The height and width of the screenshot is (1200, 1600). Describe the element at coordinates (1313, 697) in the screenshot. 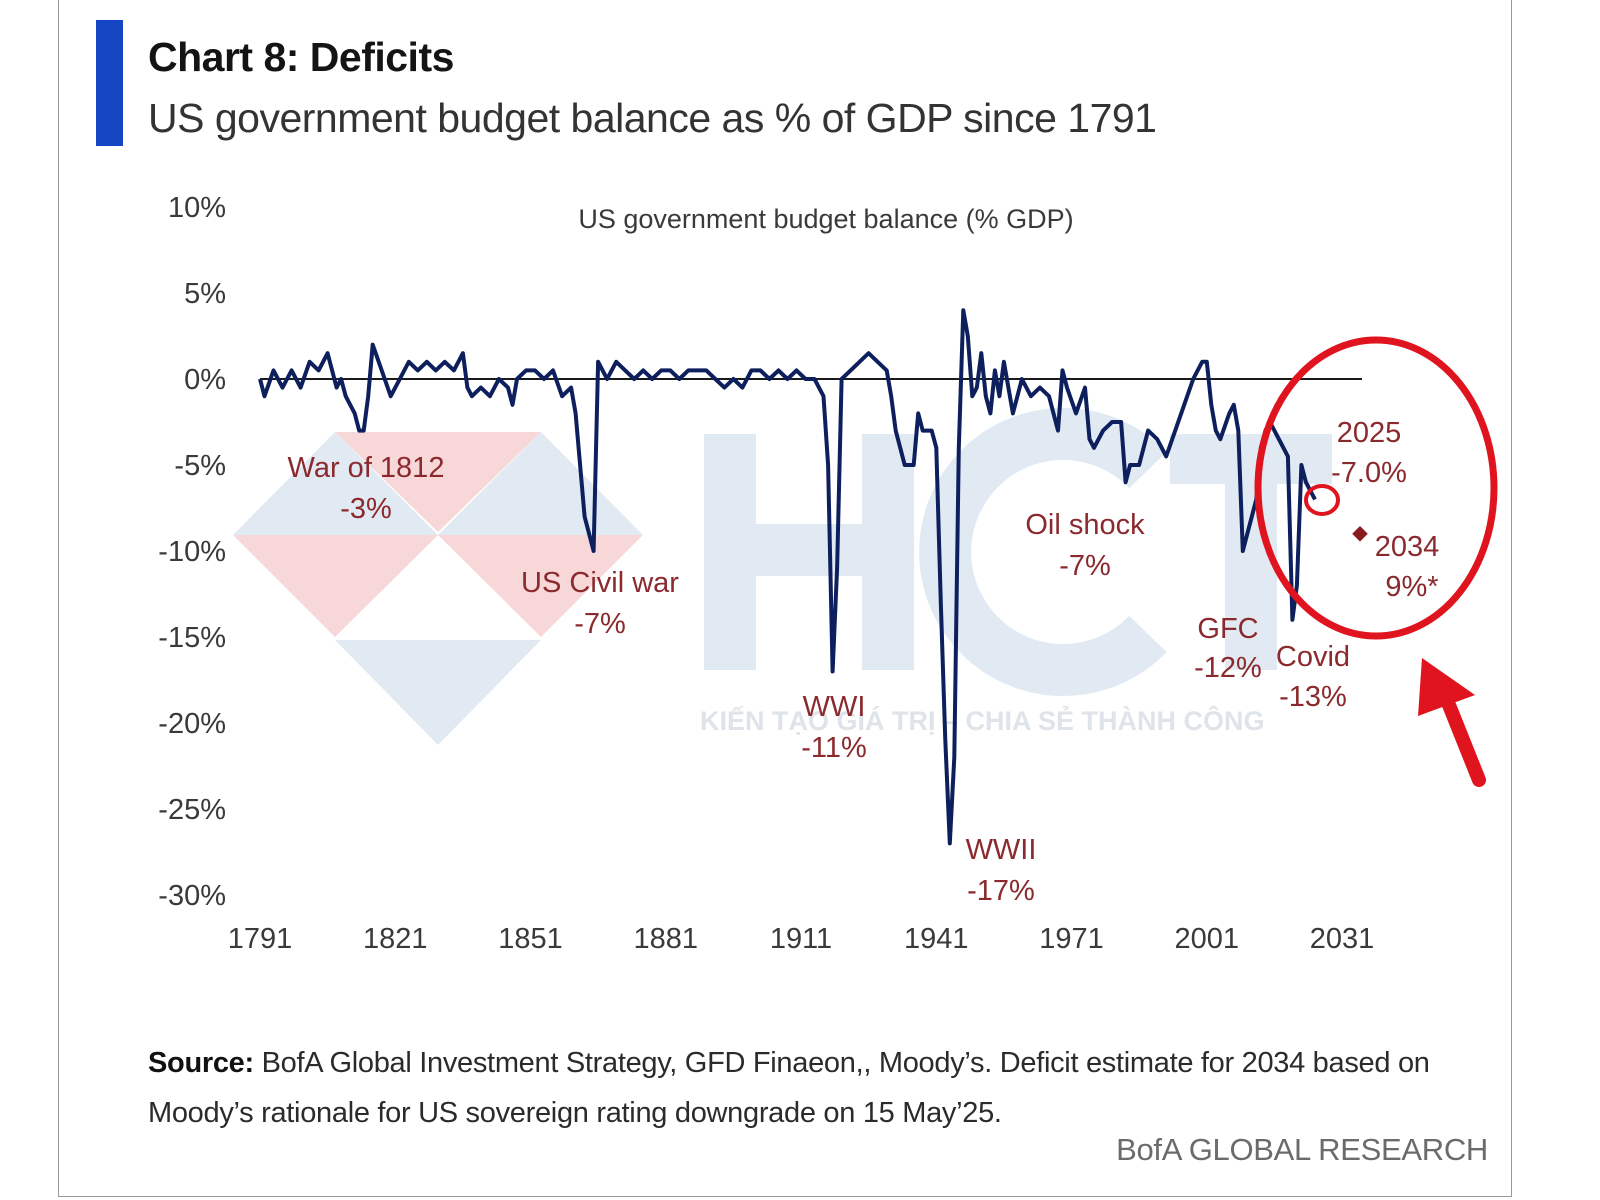

I see `annotation-covid-value: -13%` at that location.